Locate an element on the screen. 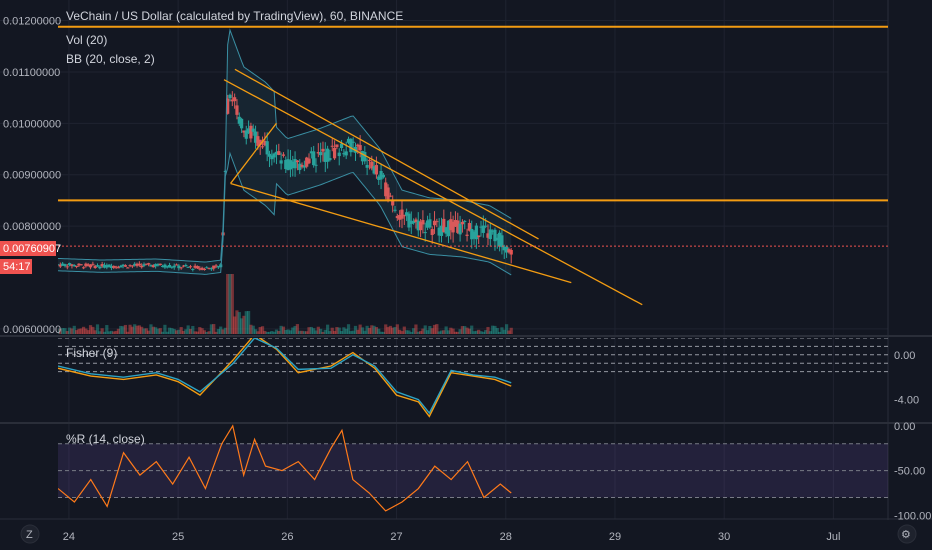 The width and height of the screenshot is (932, 550). settings-button is located at coordinates (907, 534).